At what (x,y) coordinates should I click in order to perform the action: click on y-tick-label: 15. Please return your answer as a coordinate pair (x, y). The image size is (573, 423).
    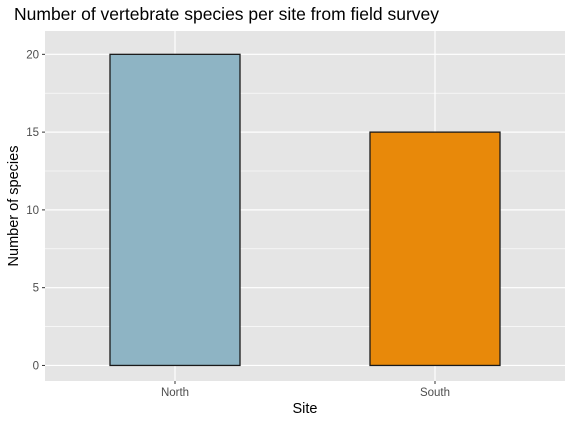
    Looking at the image, I should click on (32, 133).